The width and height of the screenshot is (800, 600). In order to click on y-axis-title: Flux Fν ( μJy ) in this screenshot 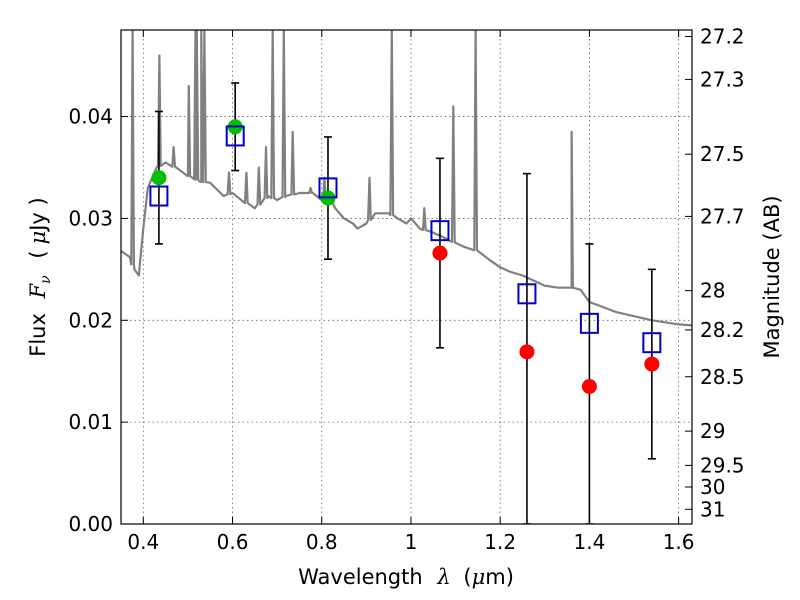, I will do `click(40, 276)`.